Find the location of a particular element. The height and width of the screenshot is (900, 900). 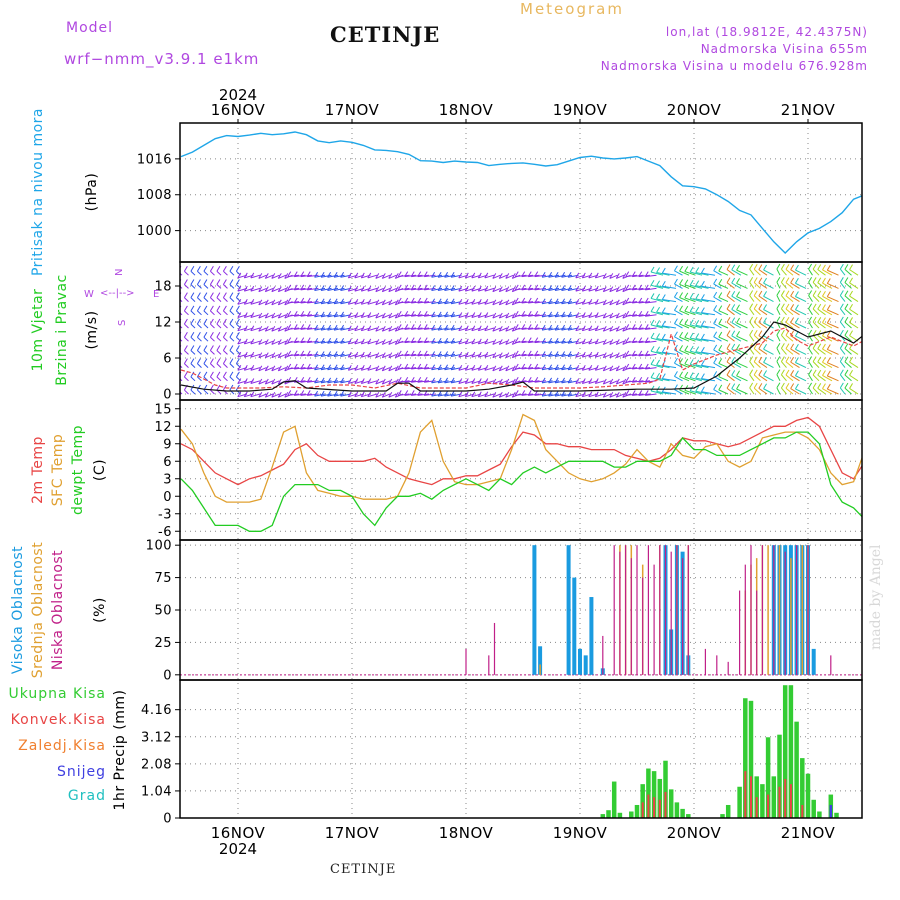

conv-precip-bar is located at coordinates (745, 794).